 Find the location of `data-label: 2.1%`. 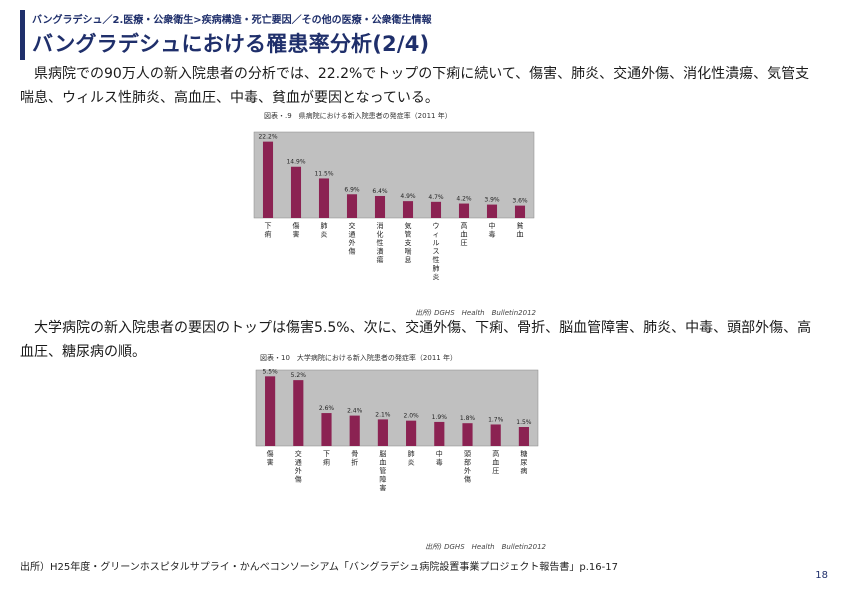

data-label: 2.1% is located at coordinates (383, 414).